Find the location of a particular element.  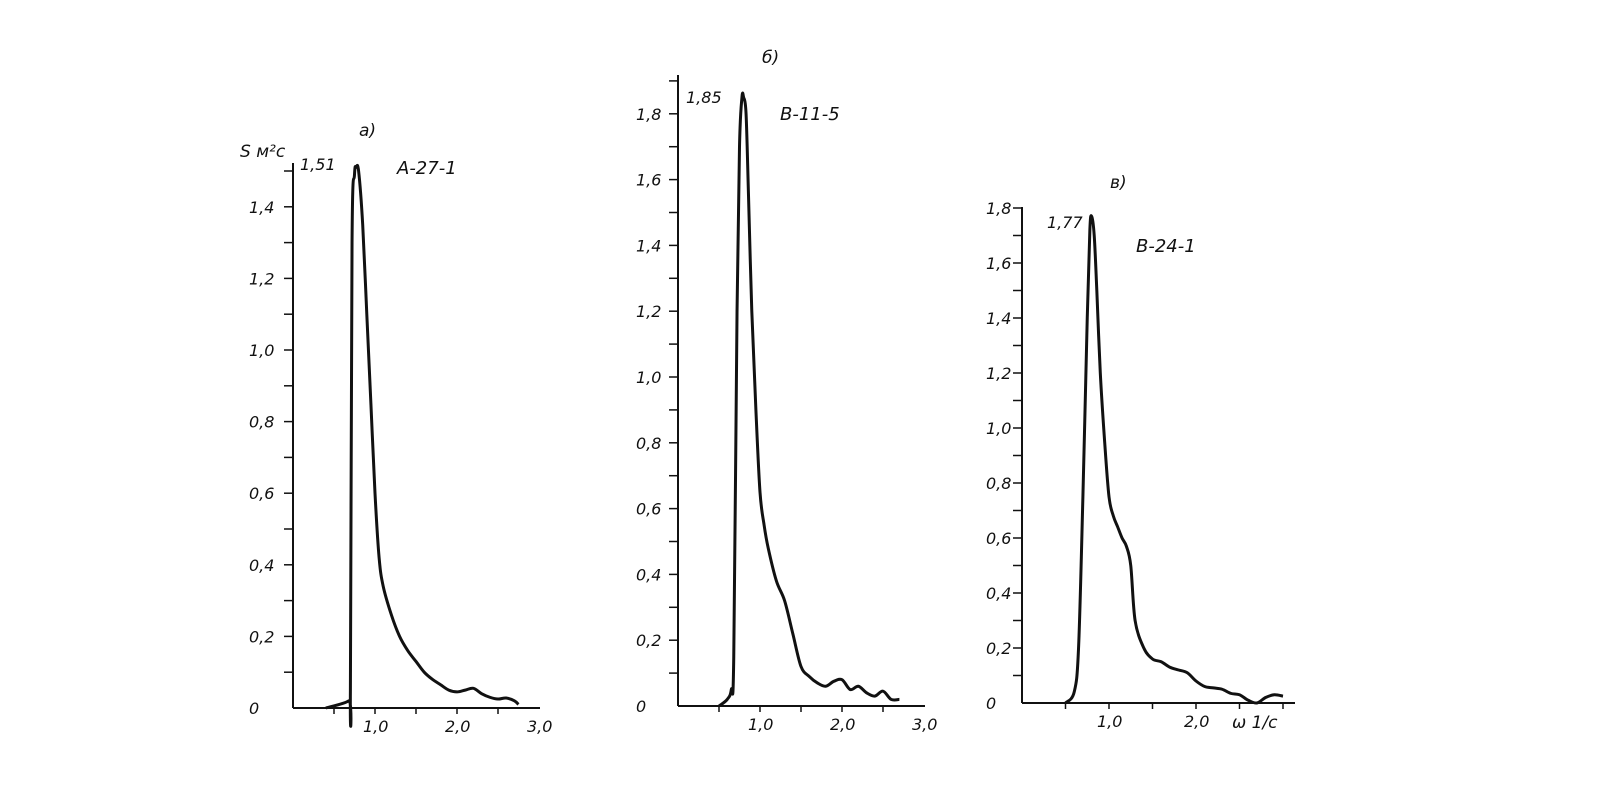

y-axis-label: S м²с is located at coordinates (263, 152).